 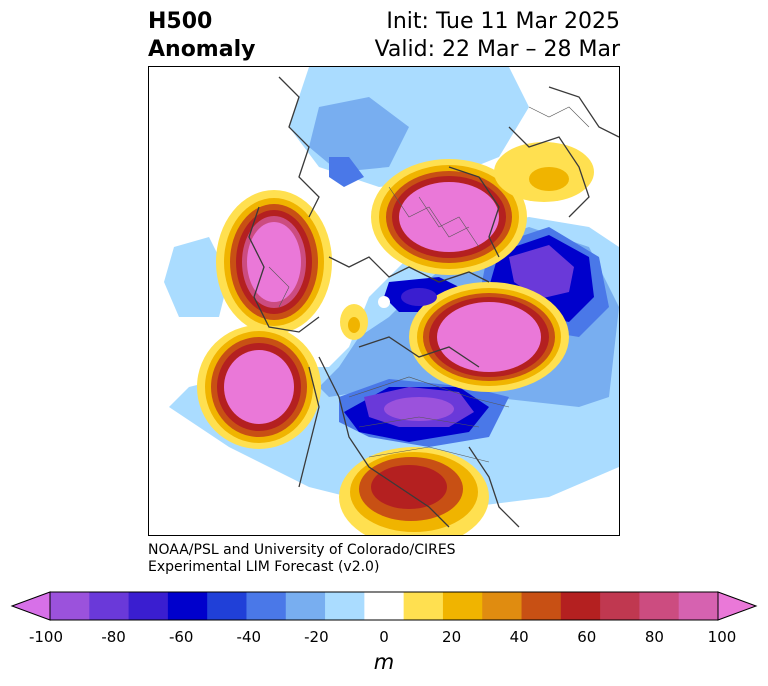 I want to click on anomaly-neg-core-band-center, so click(x=419, y=409).